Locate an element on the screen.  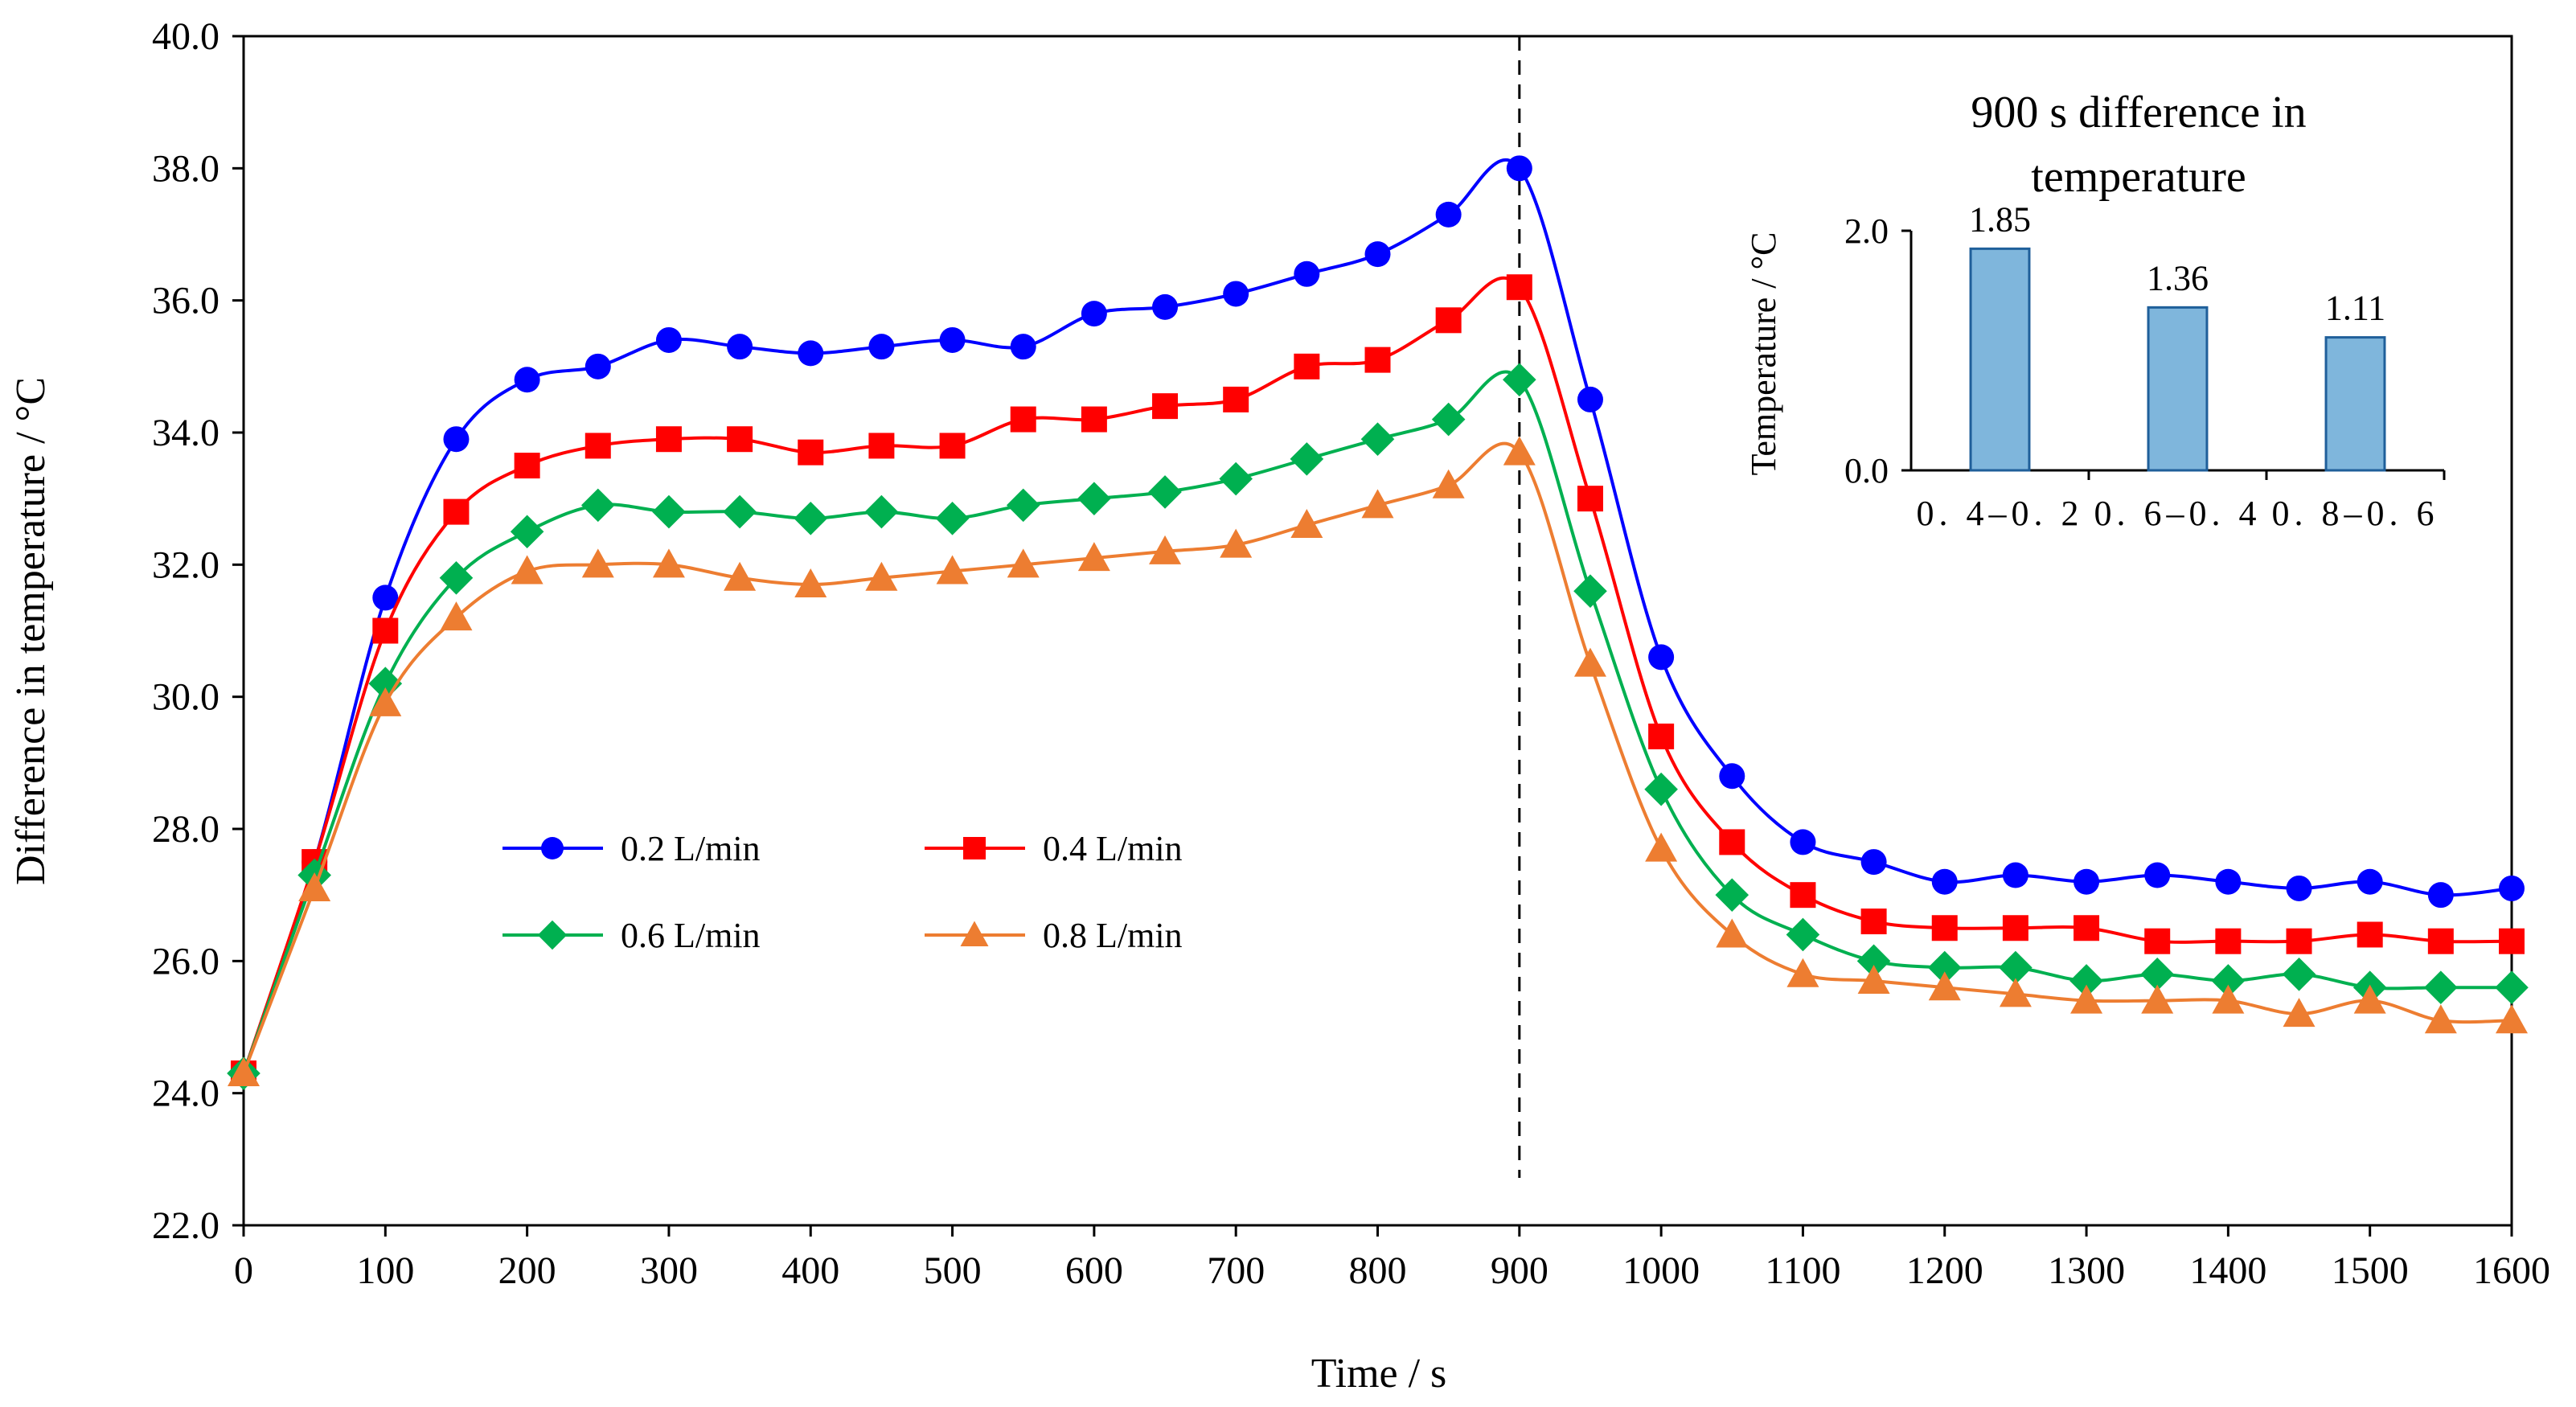
y-tick-label: 28.0 is located at coordinates (185, 829).